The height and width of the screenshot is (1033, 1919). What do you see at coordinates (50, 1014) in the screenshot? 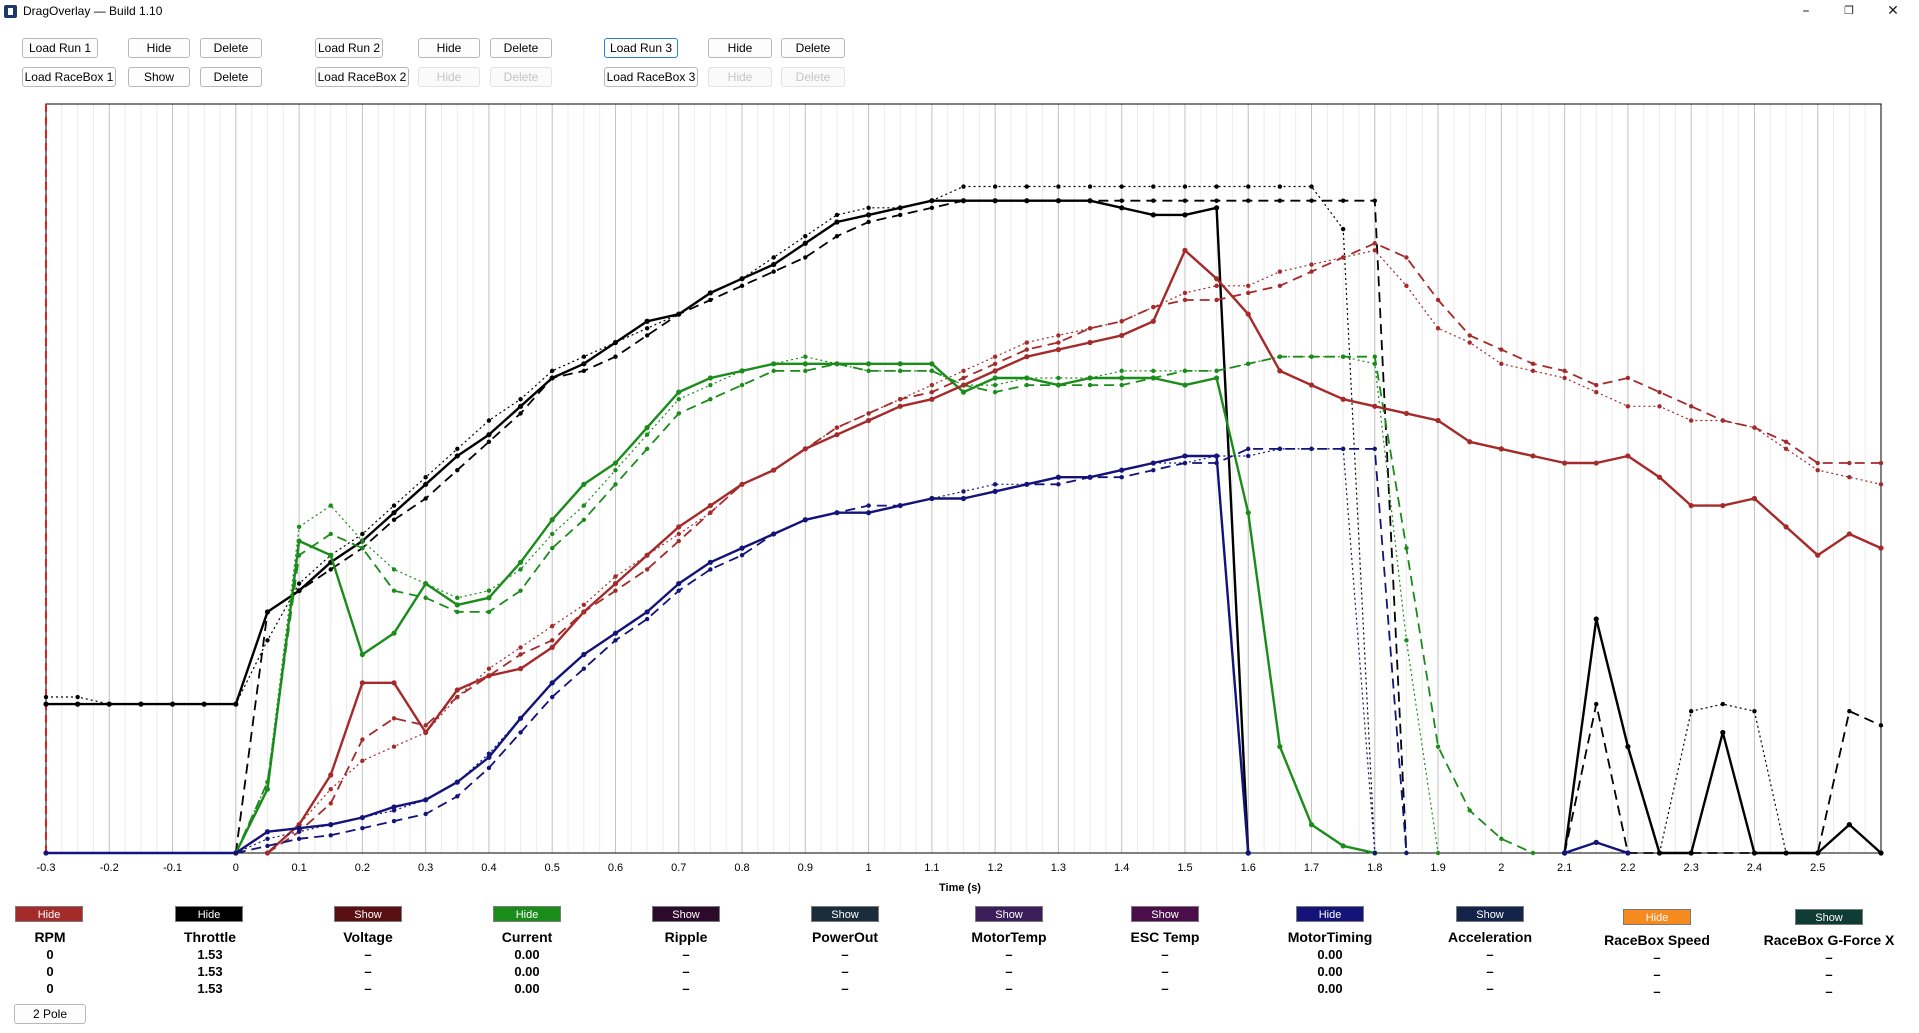
I see `pole-count-button: 2 Pole` at bounding box center [50, 1014].